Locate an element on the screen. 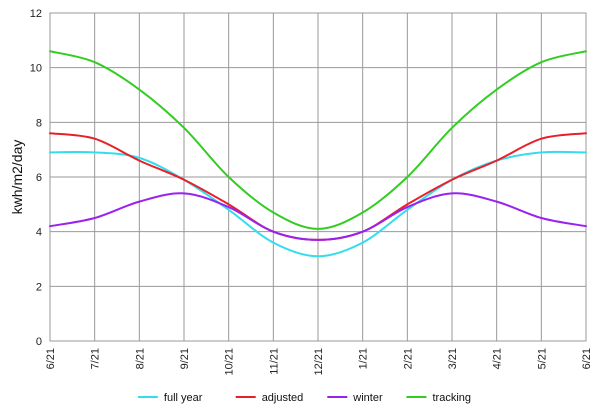 This screenshot has height=412, width=600. legend: full year adjusted winter tracking is located at coordinates (304, 398).